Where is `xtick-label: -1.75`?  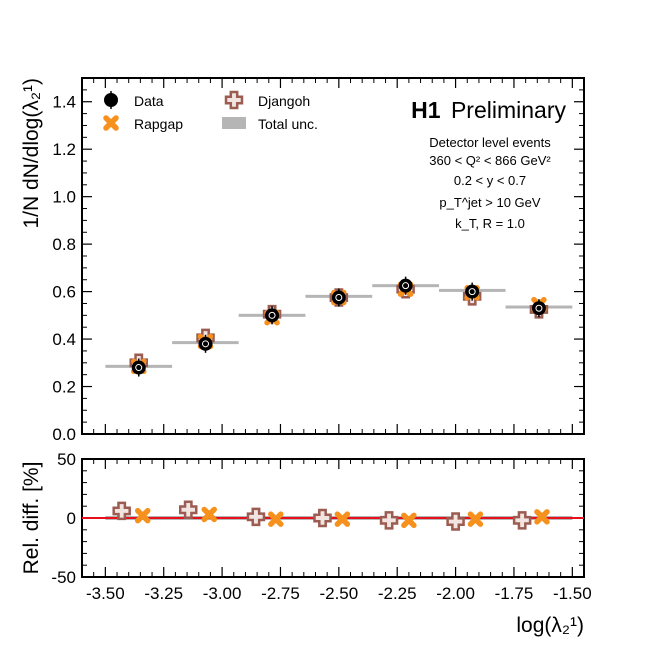 xtick-label: -1.75 is located at coordinates (514, 593).